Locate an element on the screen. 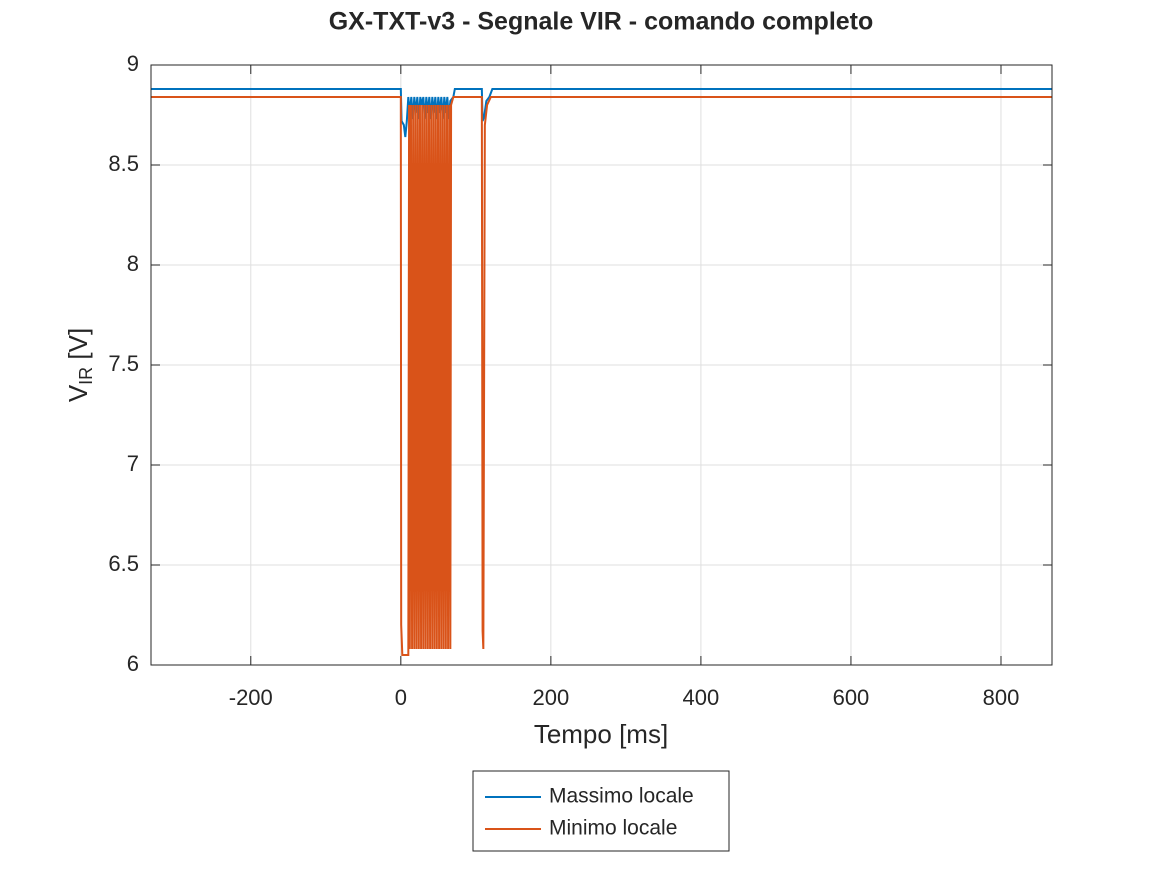 This screenshot has width=1163, height=872. x-tick-label: 0 is located at coordinates (401, 697).